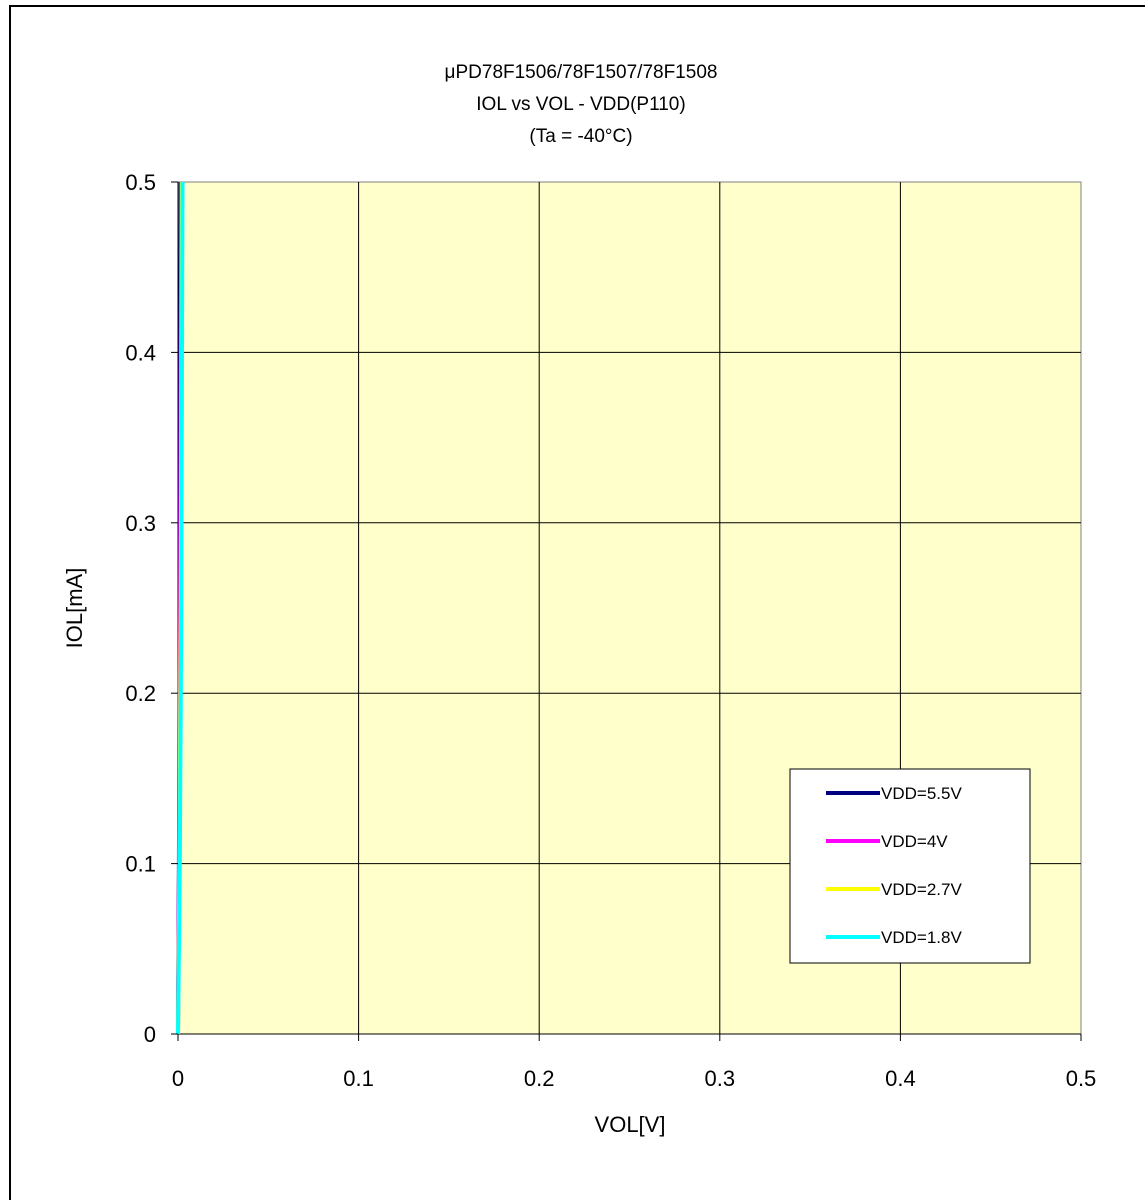  I want to click on x-tick-label: 0.4, so click(900, 1078).